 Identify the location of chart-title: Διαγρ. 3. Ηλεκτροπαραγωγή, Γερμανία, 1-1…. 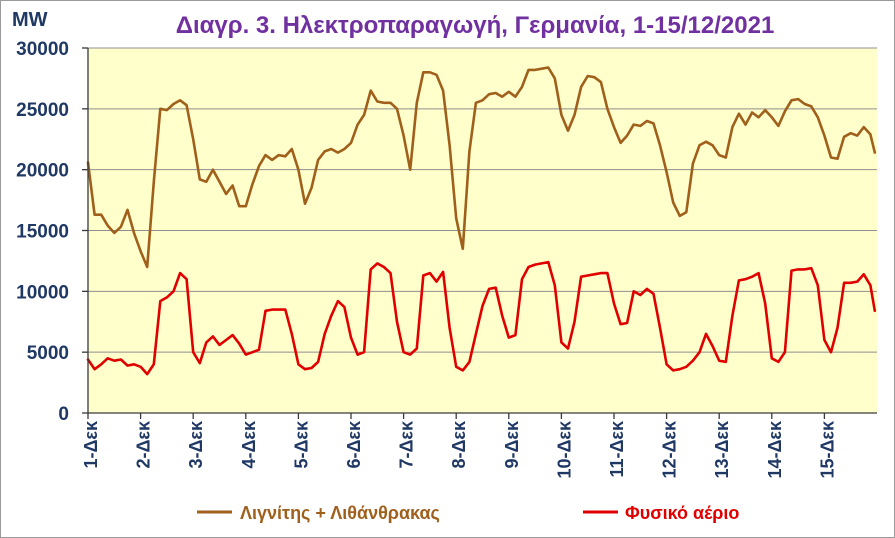
(475, 25).